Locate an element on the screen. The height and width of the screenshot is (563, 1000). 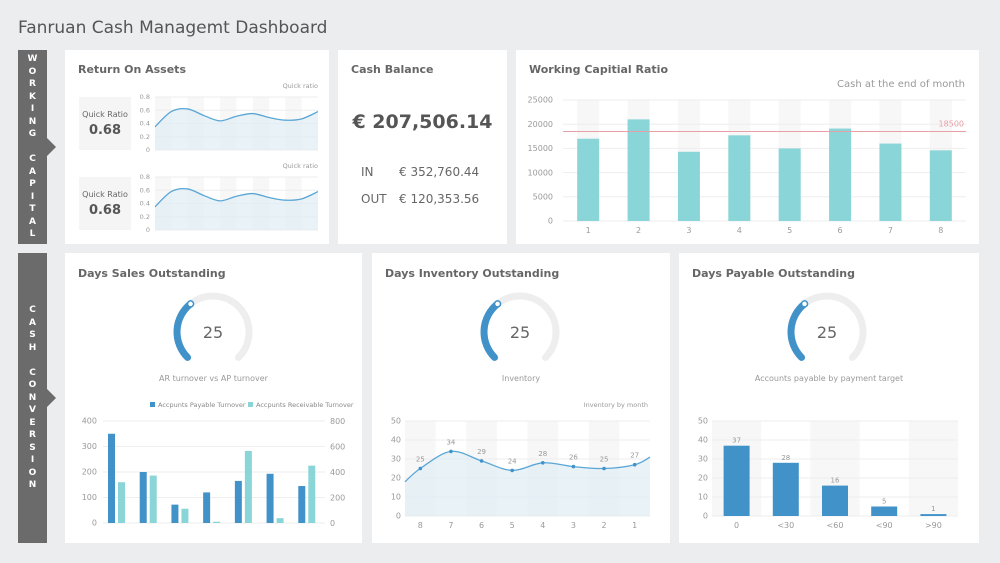
dso-gauge: 25 is located at coordinates (213, 326).